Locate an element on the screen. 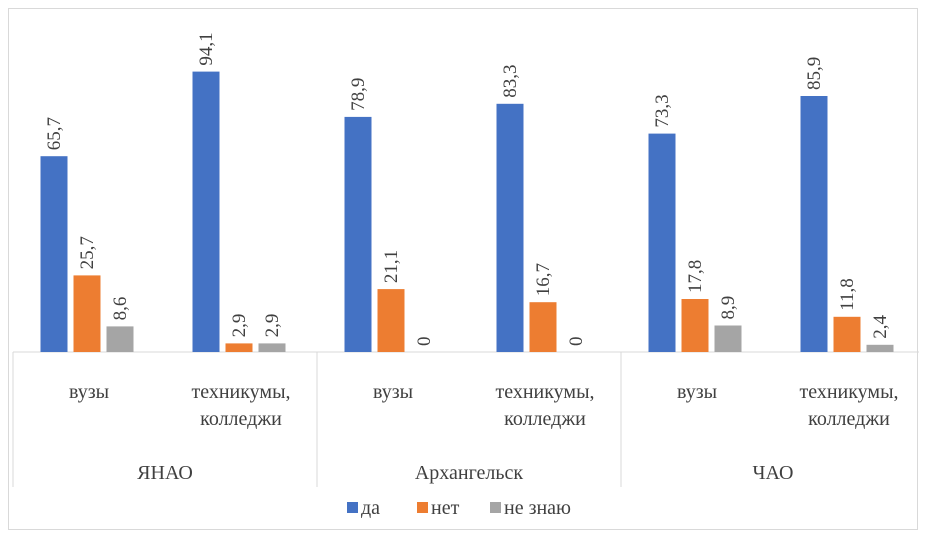 The width and height of the screenshot is (926, 538). bar-да-2 is located at coordinates (358, 234).